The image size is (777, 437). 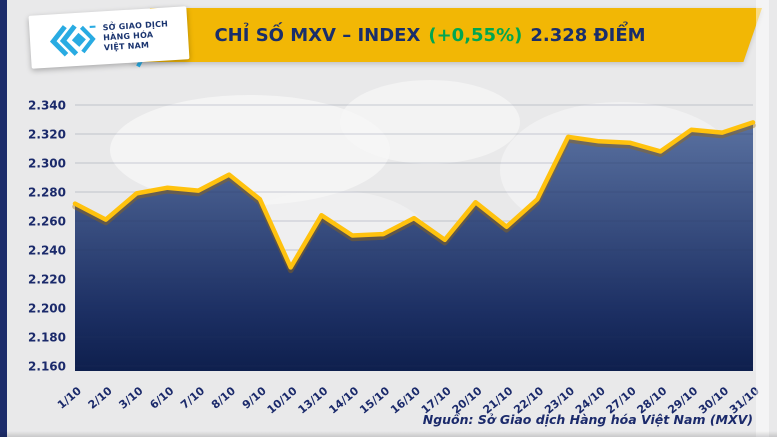 I want to click on x-tick-label: 10/10, so click(x=282, y=400).